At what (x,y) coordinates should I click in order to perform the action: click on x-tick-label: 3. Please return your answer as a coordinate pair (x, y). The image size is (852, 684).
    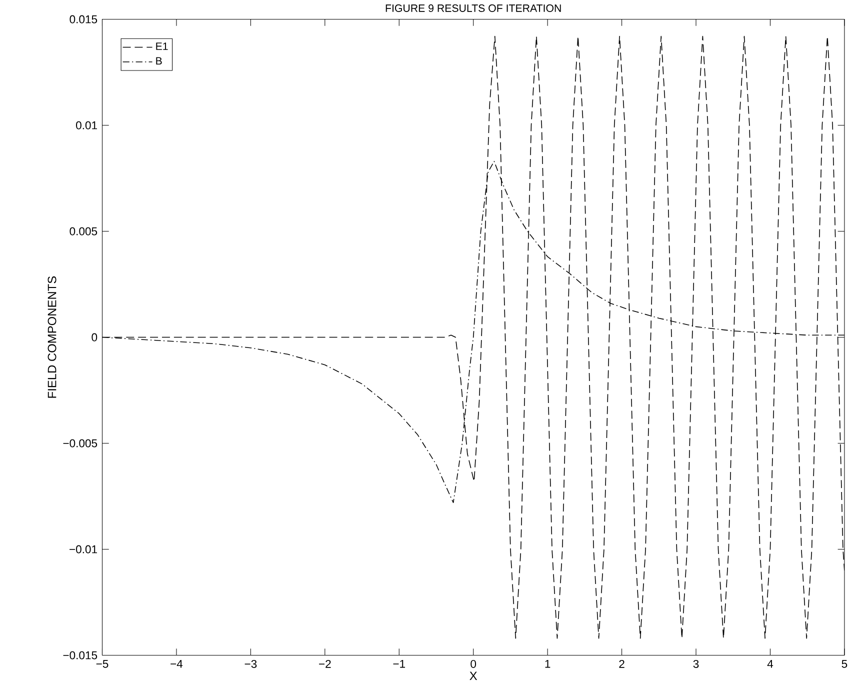
    Looking at the image, I should click on (696, 664).